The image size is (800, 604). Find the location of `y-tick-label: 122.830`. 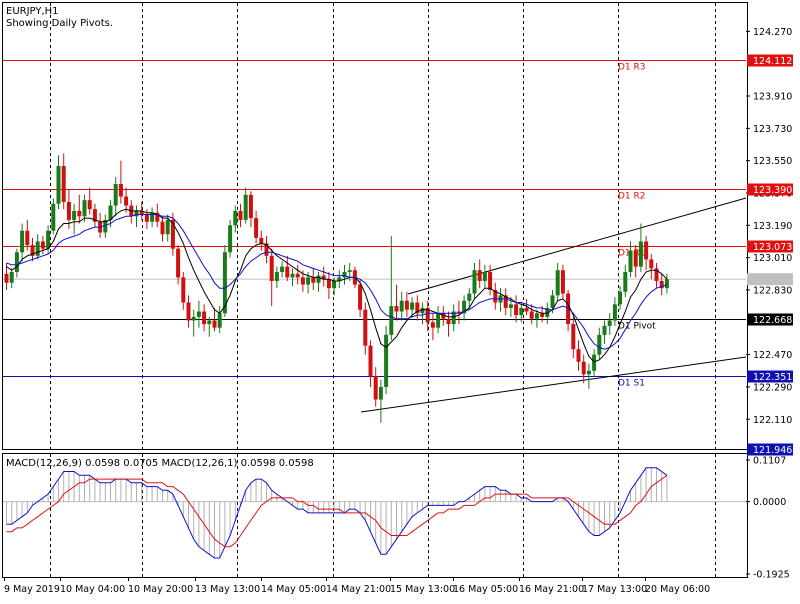

y-tick-label: 122.830 is located at coordinates (772, 290).